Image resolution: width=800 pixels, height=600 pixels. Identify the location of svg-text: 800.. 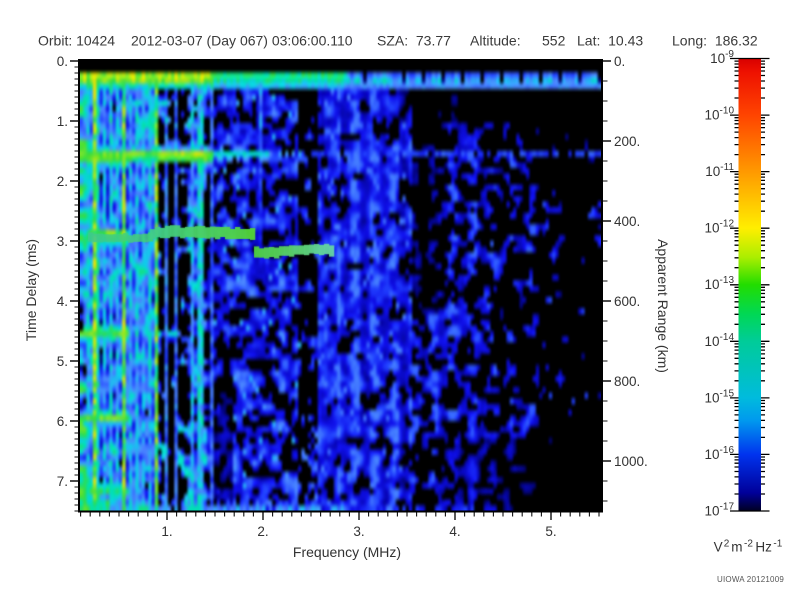
(627, 381).